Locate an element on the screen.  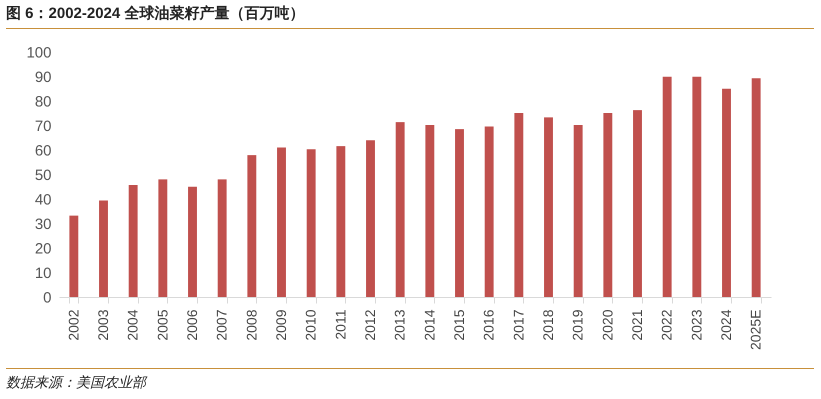
y-tick-label: 20 is located at coordinates (43, 249).